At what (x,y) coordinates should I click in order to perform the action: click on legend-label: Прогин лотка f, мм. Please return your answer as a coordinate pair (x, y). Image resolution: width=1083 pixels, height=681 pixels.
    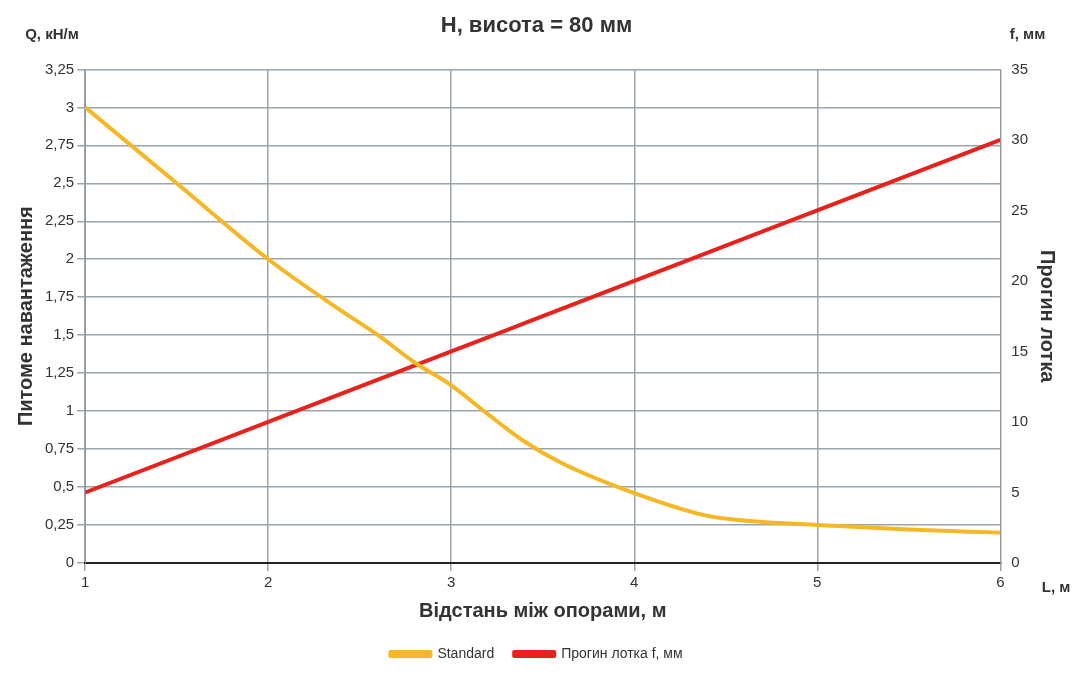
    Looking at the image, I should click on (622, 652).